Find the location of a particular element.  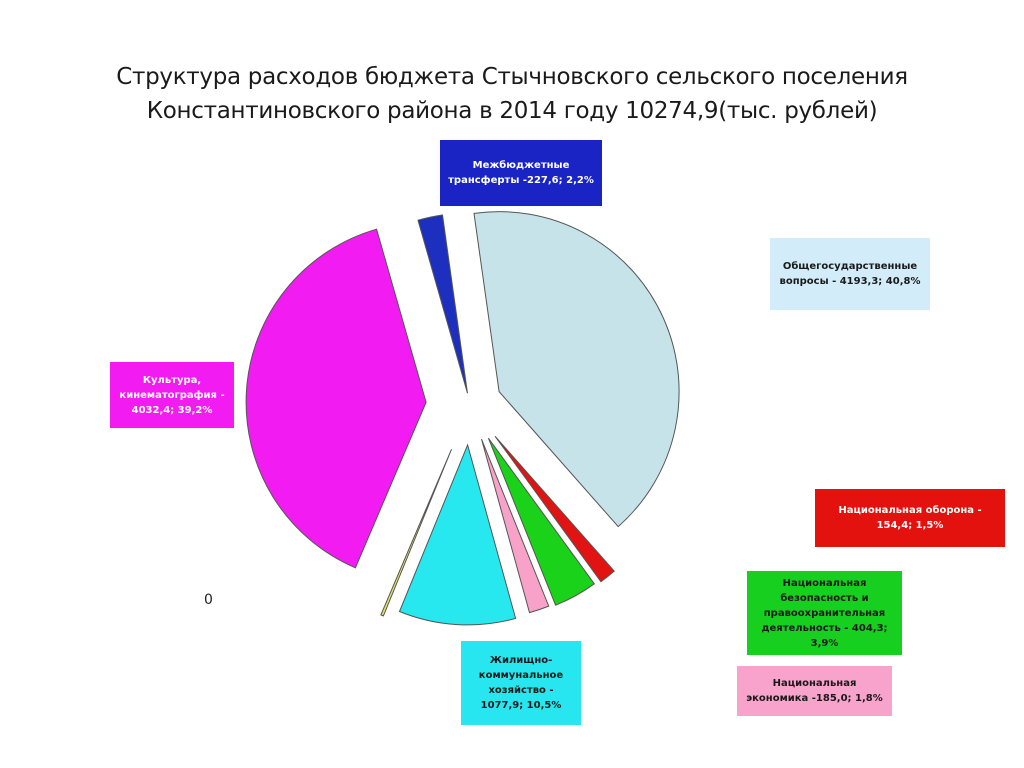

pie-slice-culture is located at coordinates (336, 398).